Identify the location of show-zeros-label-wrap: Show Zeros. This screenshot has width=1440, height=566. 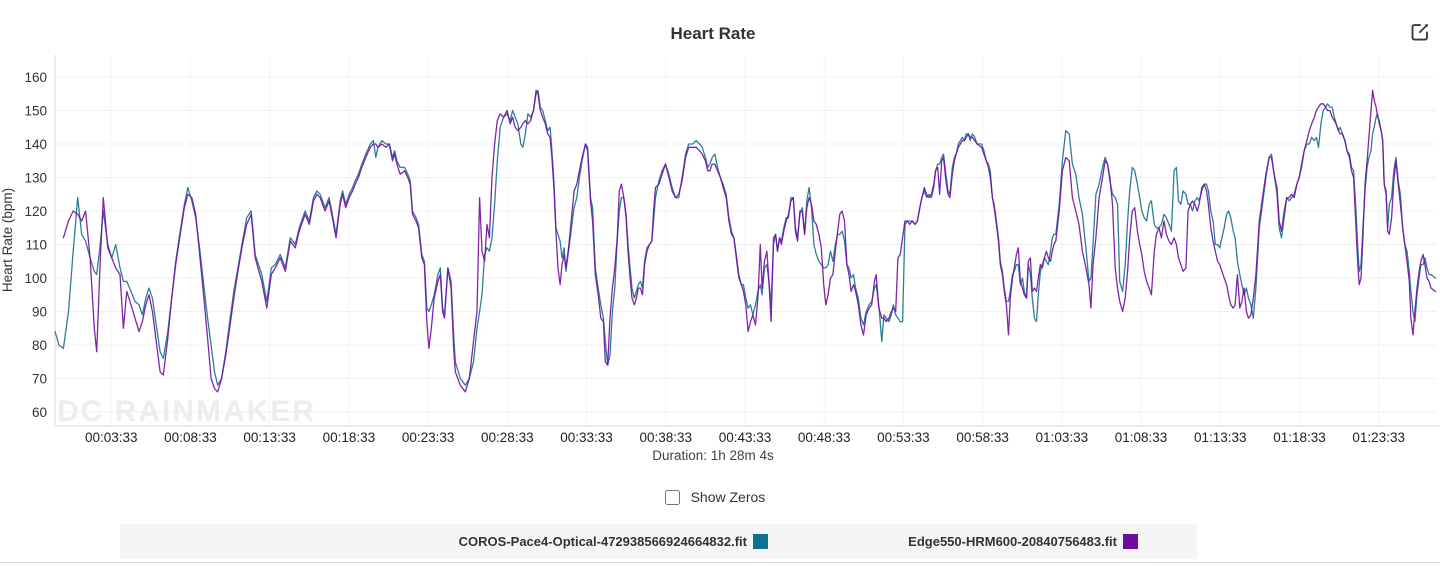
(713, 497).